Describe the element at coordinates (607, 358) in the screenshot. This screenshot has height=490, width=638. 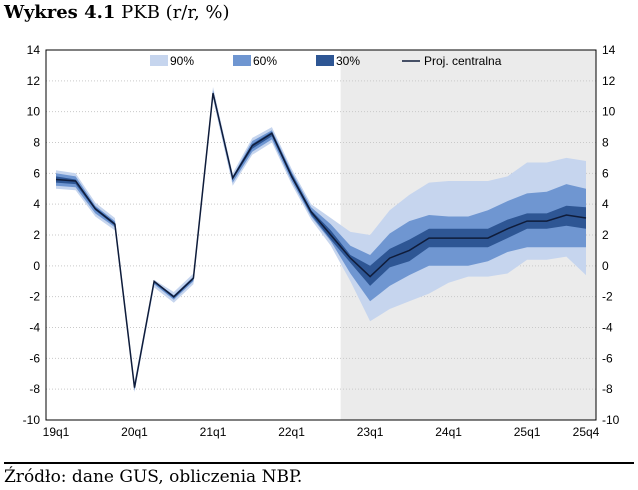
I see `y-tick-label-right: -6` at that location.